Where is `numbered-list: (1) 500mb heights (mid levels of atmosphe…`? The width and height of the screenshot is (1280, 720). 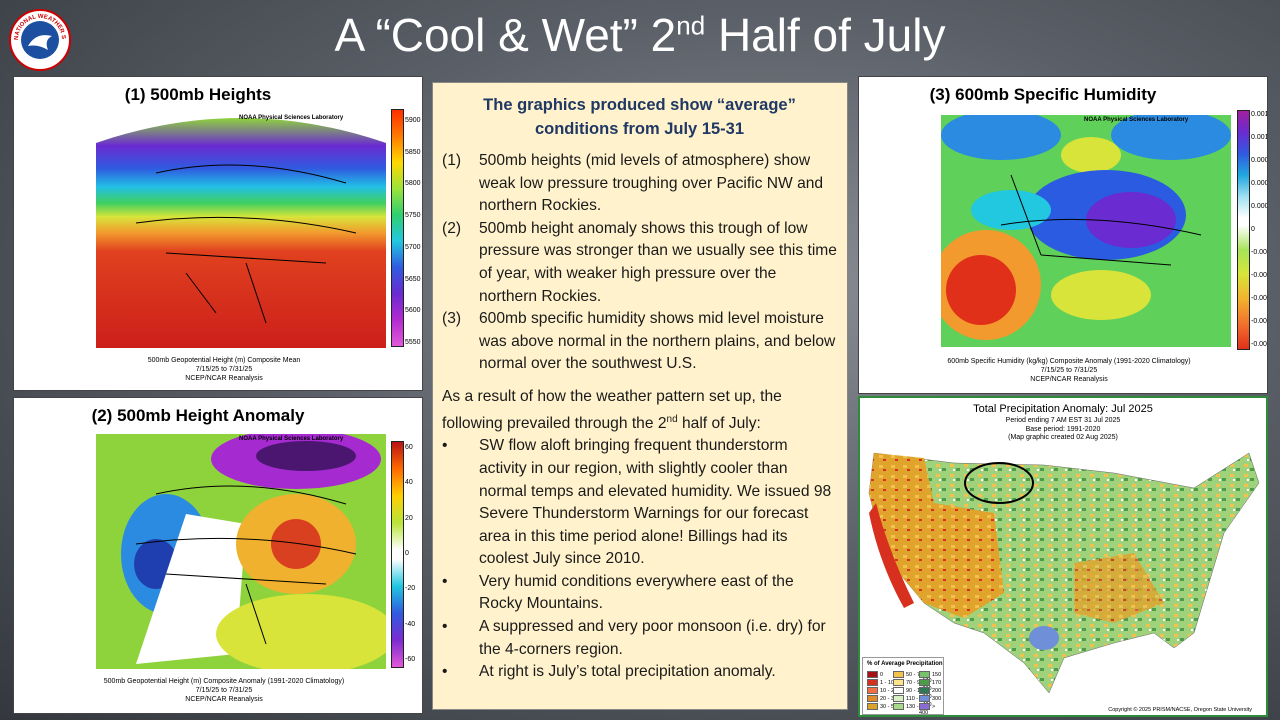
numbered-list: (1) 500mb heights (mid levels of atmosphe… is located at coordinates (639, 263).